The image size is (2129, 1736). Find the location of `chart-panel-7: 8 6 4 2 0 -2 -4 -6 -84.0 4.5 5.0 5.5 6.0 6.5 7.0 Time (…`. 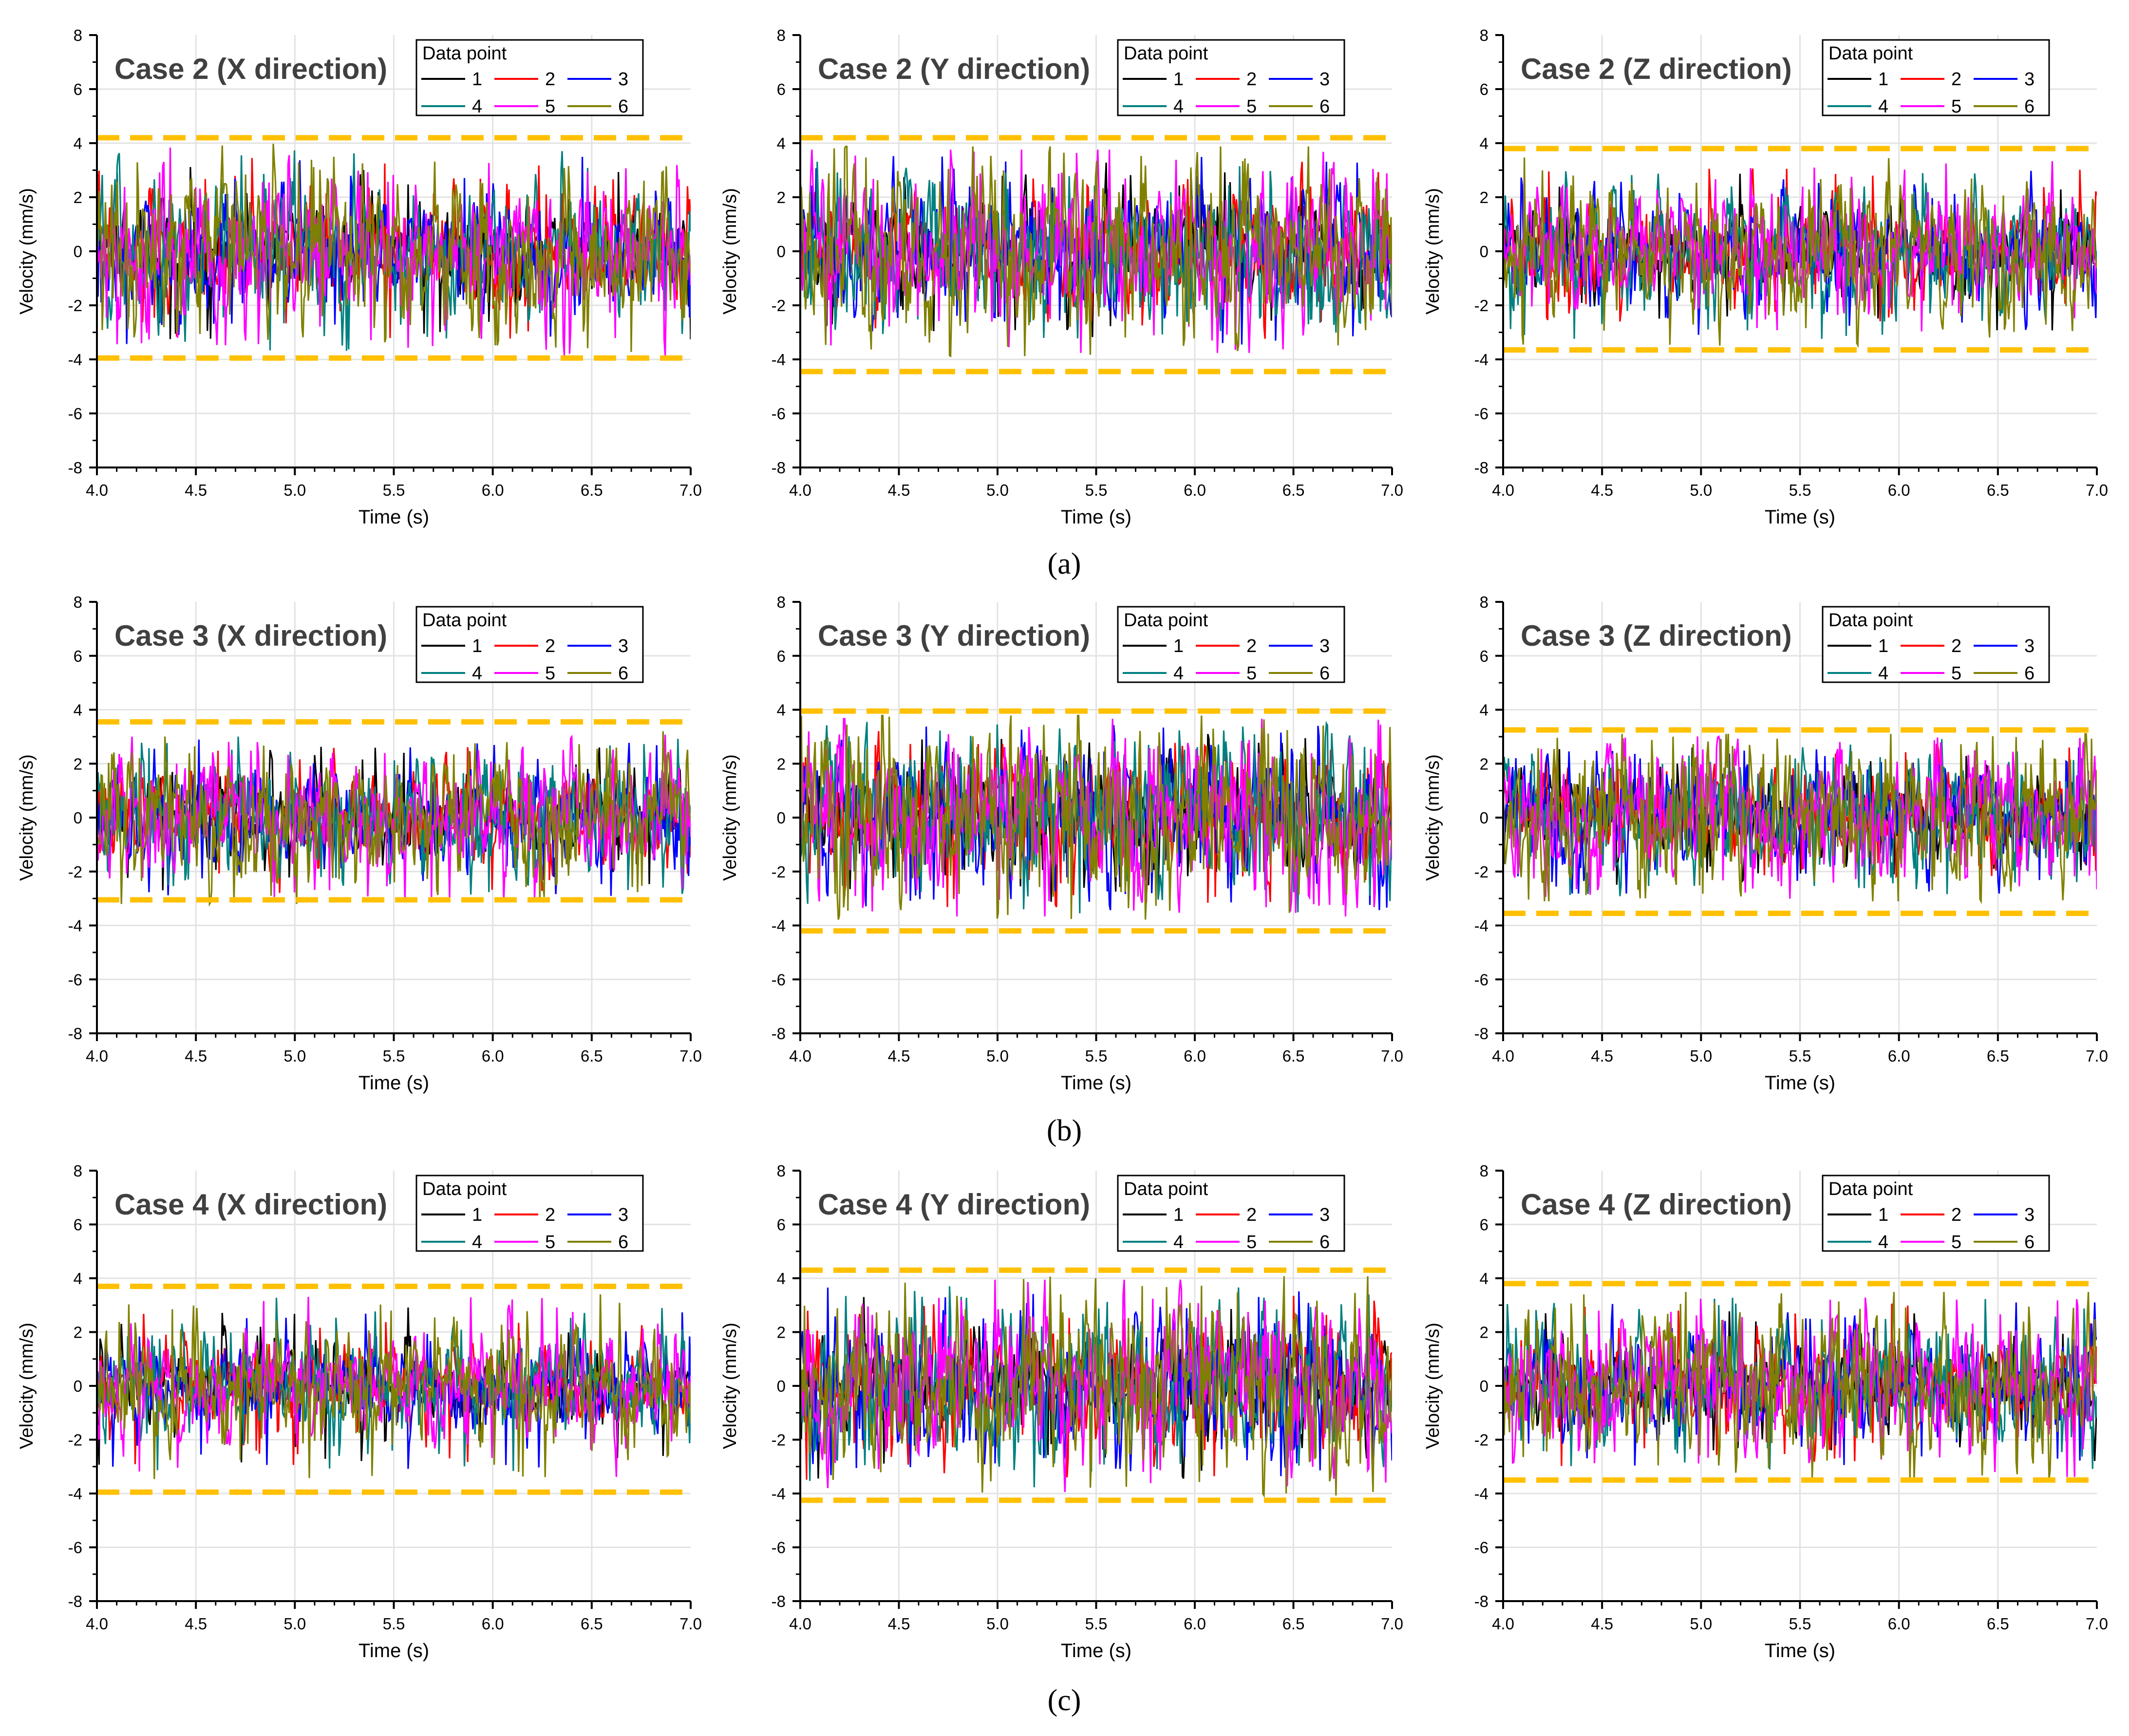

chart-panel-7: 8 6 4 2 0 -2 -4 -6 -84.0 4.5 5.0 5.5 6.0 6.5 7.0 Time (… is located at coordinates (359, 1411).